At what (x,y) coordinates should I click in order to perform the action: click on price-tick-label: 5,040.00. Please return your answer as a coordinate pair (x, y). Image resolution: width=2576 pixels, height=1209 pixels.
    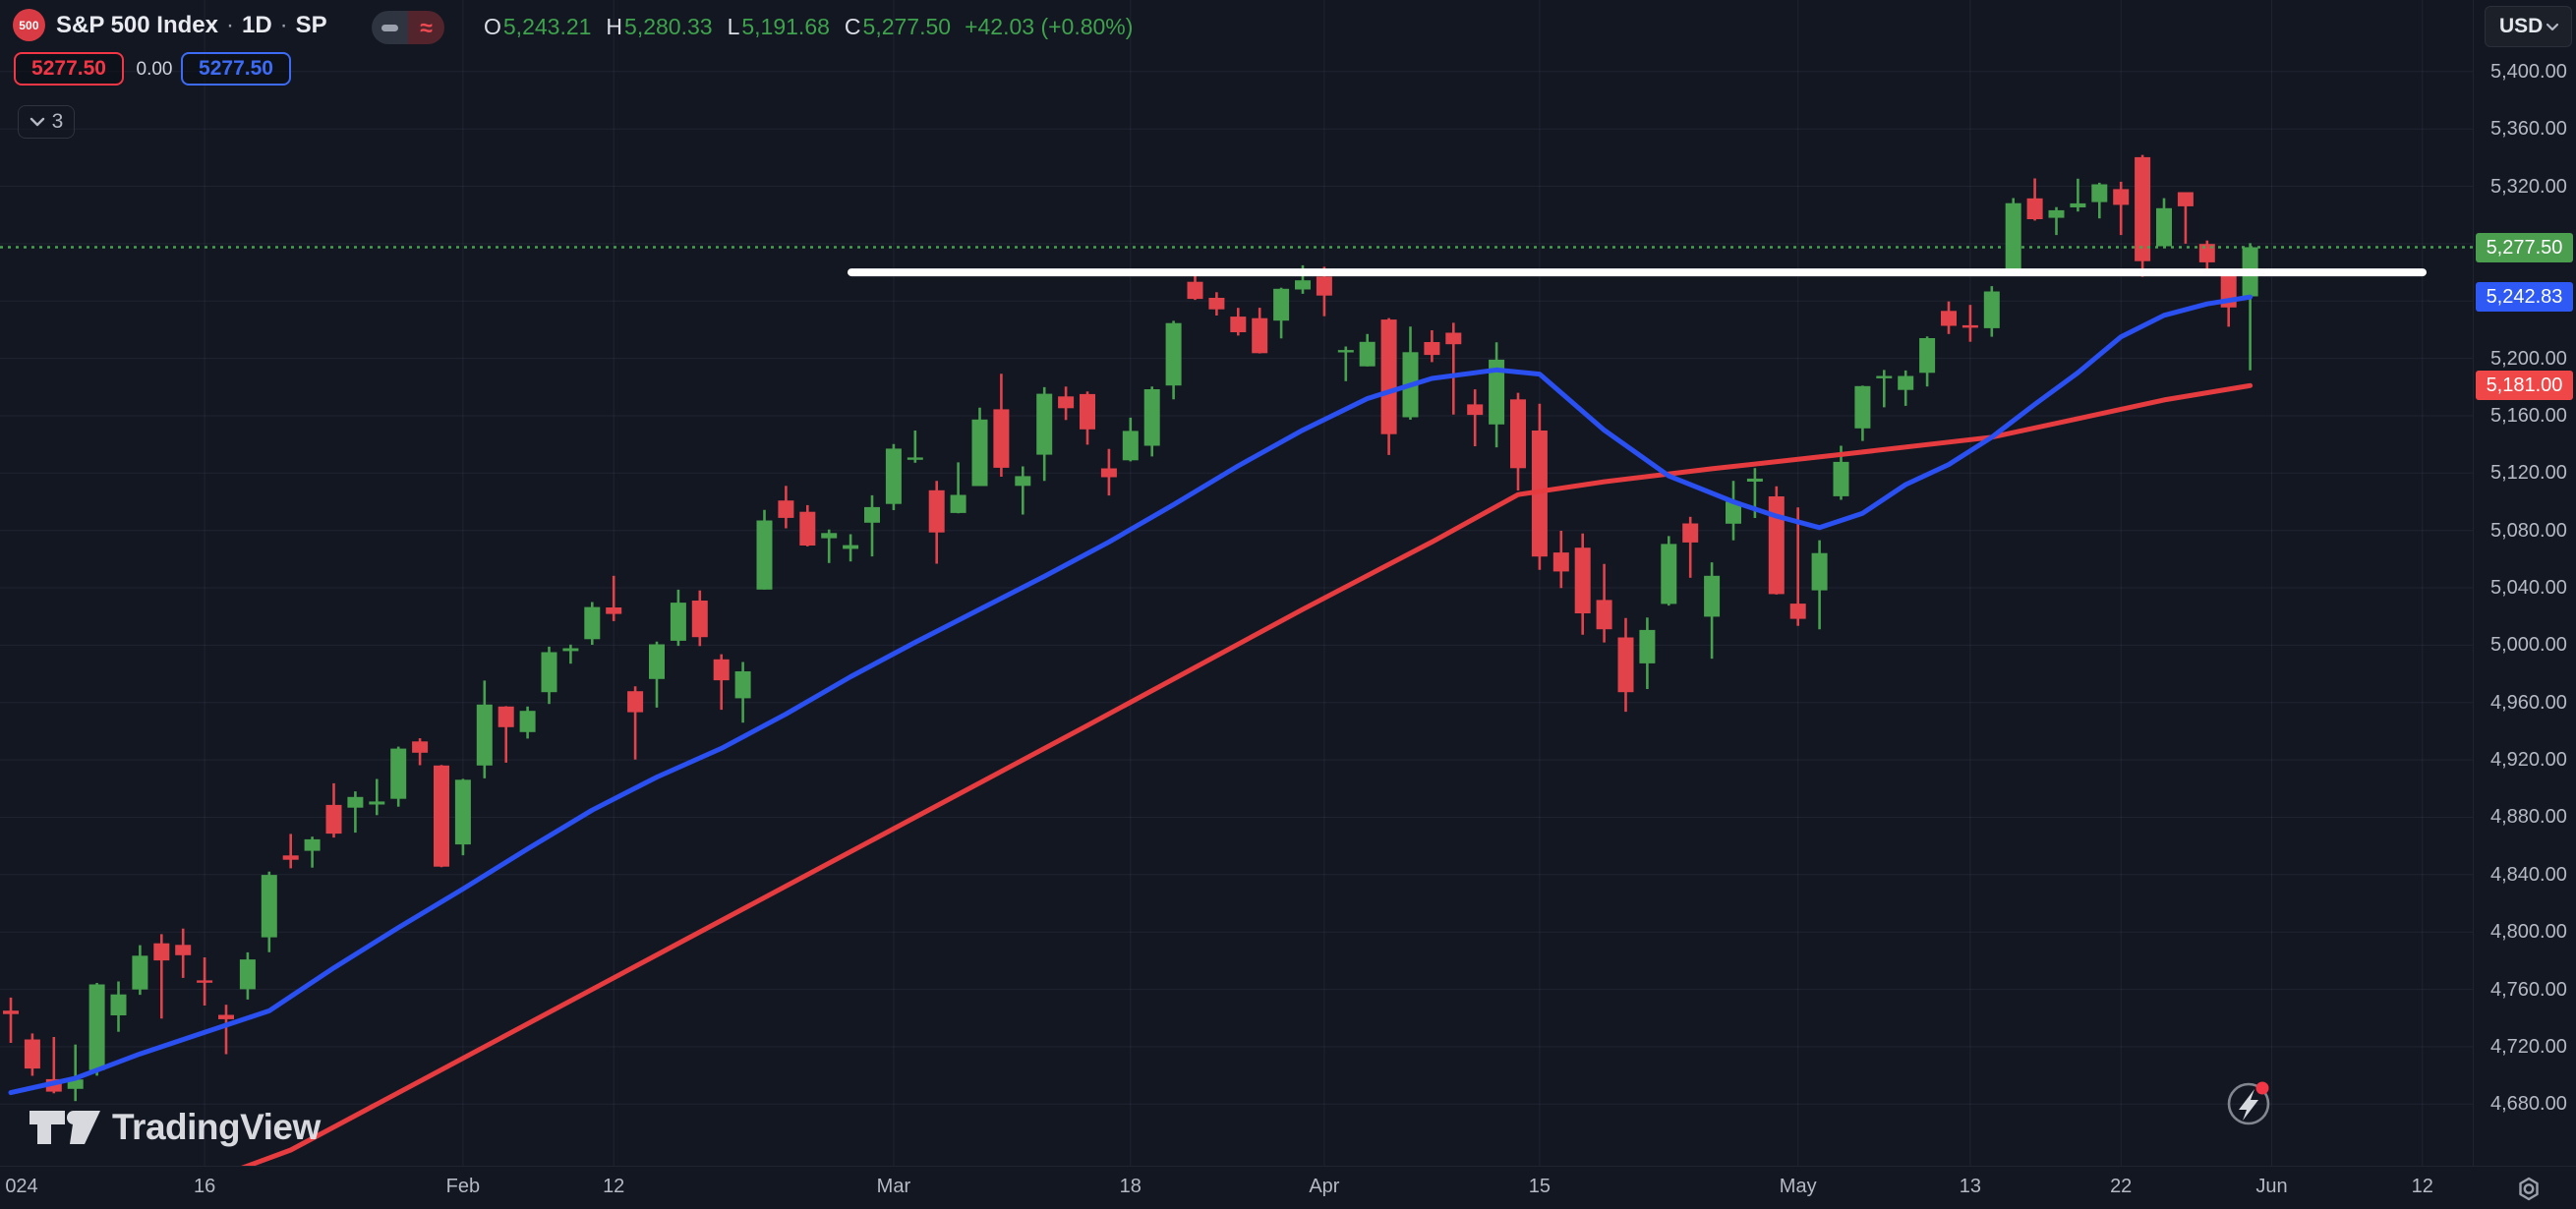
    Looking at the image, I should click on (2528, 588).